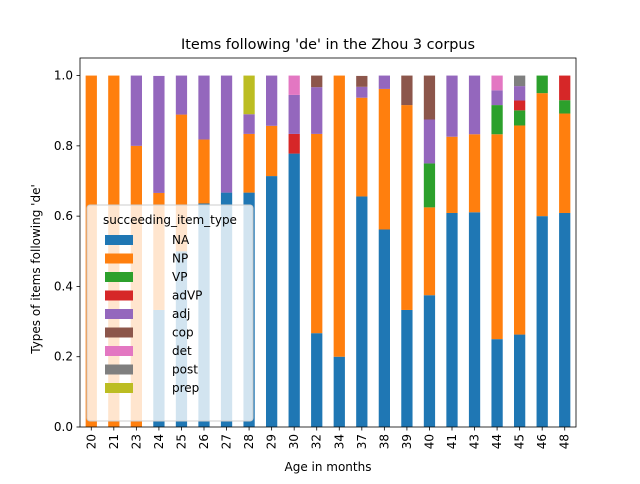 This screenshot has width=640, height=484. I want to click on x-tick-label: 45, so click(520, 441).